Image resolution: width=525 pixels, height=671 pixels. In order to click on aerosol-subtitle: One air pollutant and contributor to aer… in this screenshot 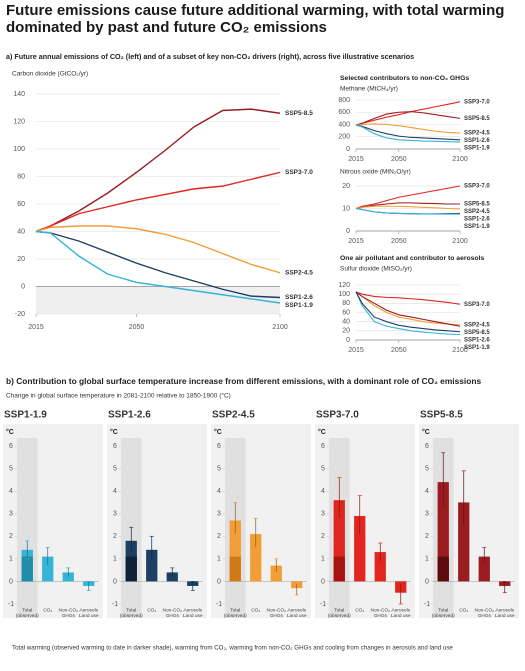, I will do `click(412, 258)`.